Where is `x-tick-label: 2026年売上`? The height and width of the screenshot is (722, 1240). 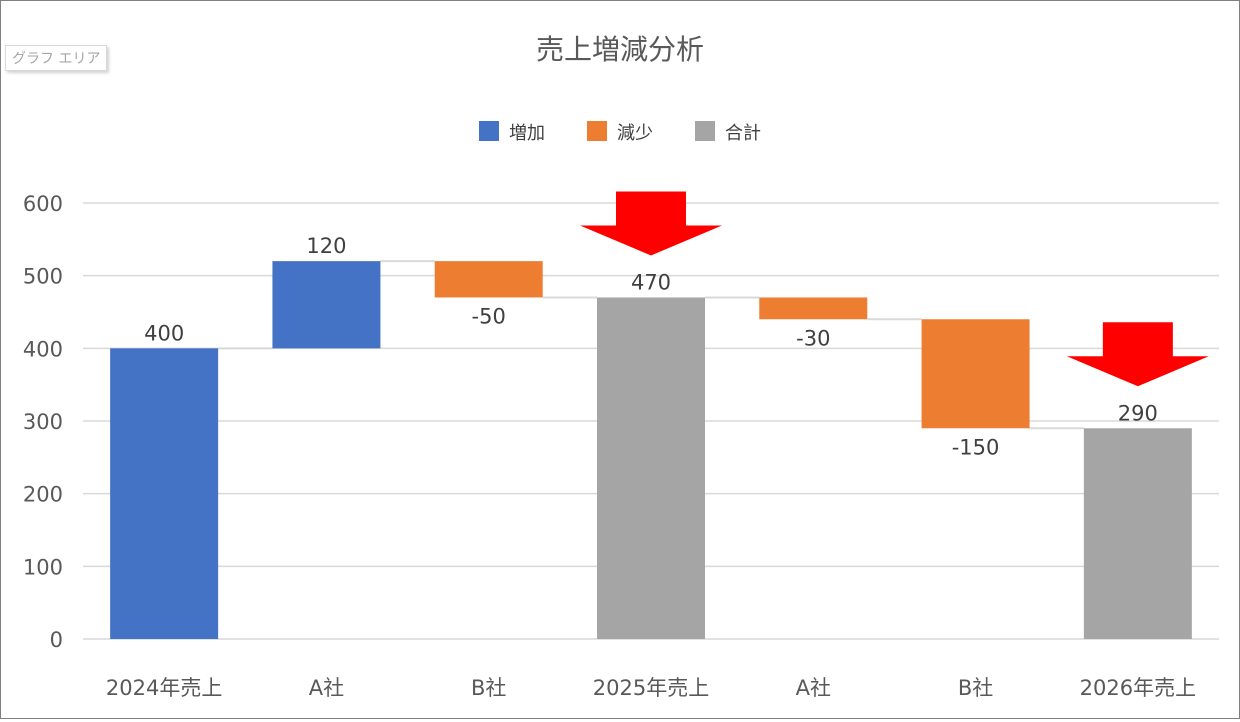
x-tick-label: 2026年売上 is located at coordinates (1138, 688).